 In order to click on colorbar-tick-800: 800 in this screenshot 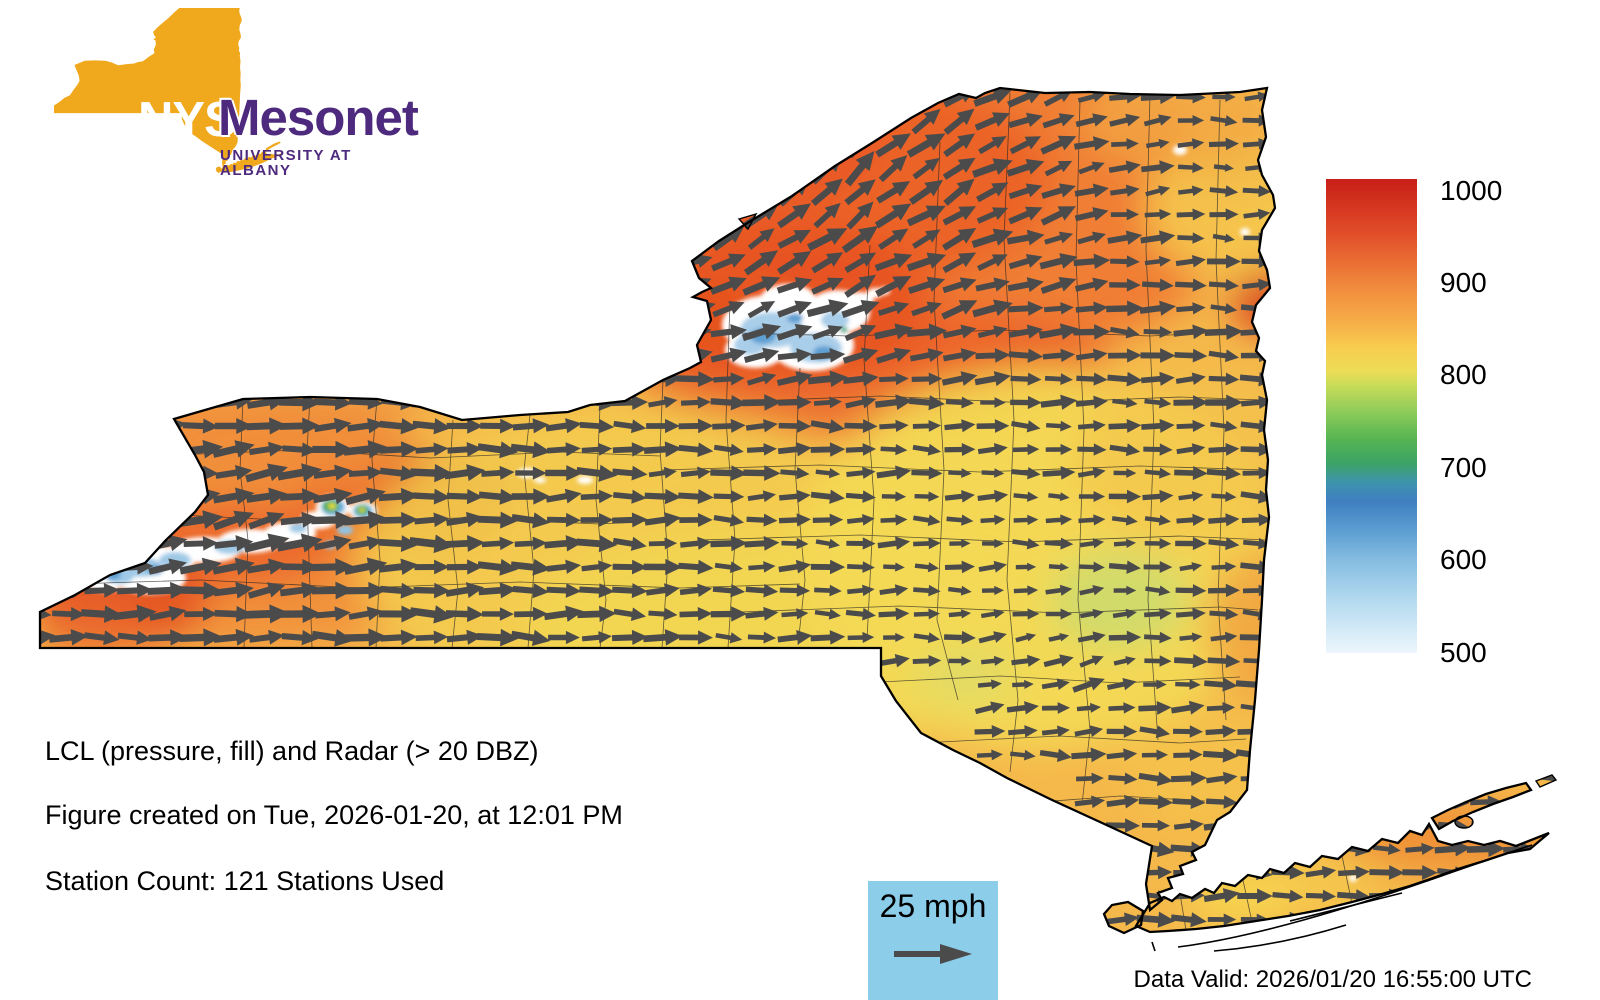, I will do `click(1463, 374)`.